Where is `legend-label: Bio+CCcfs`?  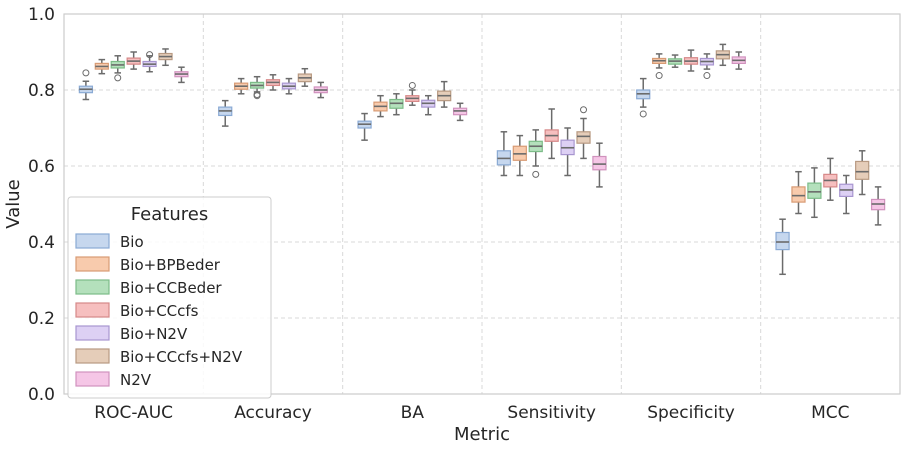
legend-label: Bio+CCcfs is located at coordinates (159, 311).